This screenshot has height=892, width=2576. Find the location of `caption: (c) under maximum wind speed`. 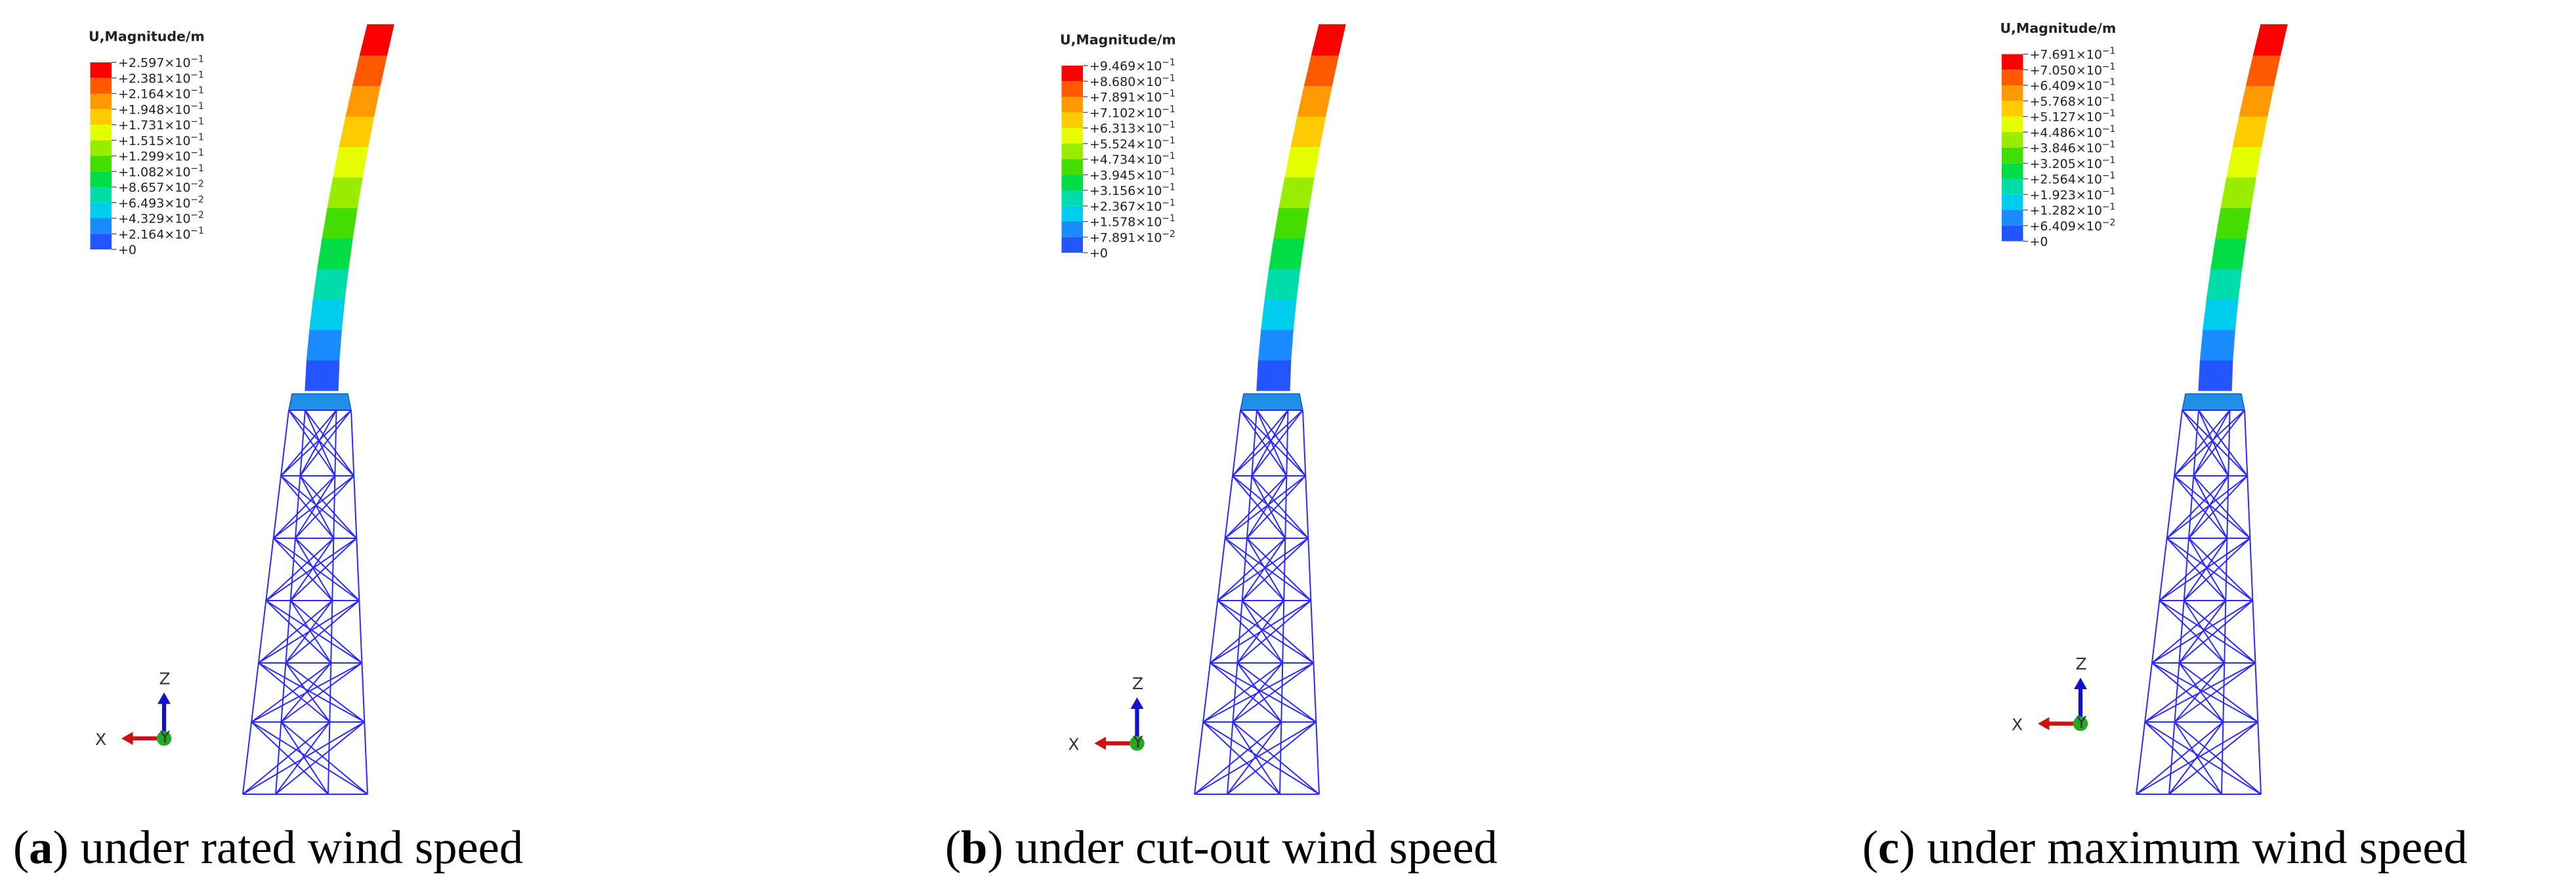

caption: (c) under maximum wind speed is located at coordinates (2165, 847).